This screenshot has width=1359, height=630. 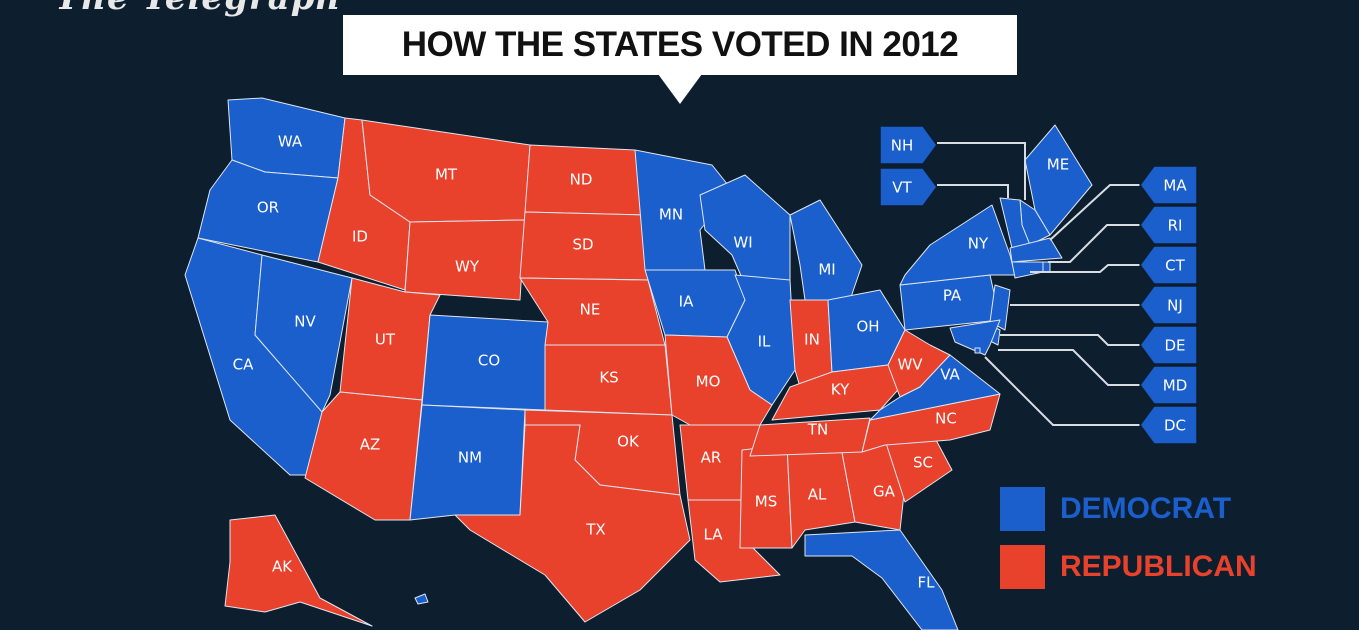 What do you see at coordinates (902, 188) in the screenshot?
I see `callout-label-vt: VT` at bounding box center [902, 188].